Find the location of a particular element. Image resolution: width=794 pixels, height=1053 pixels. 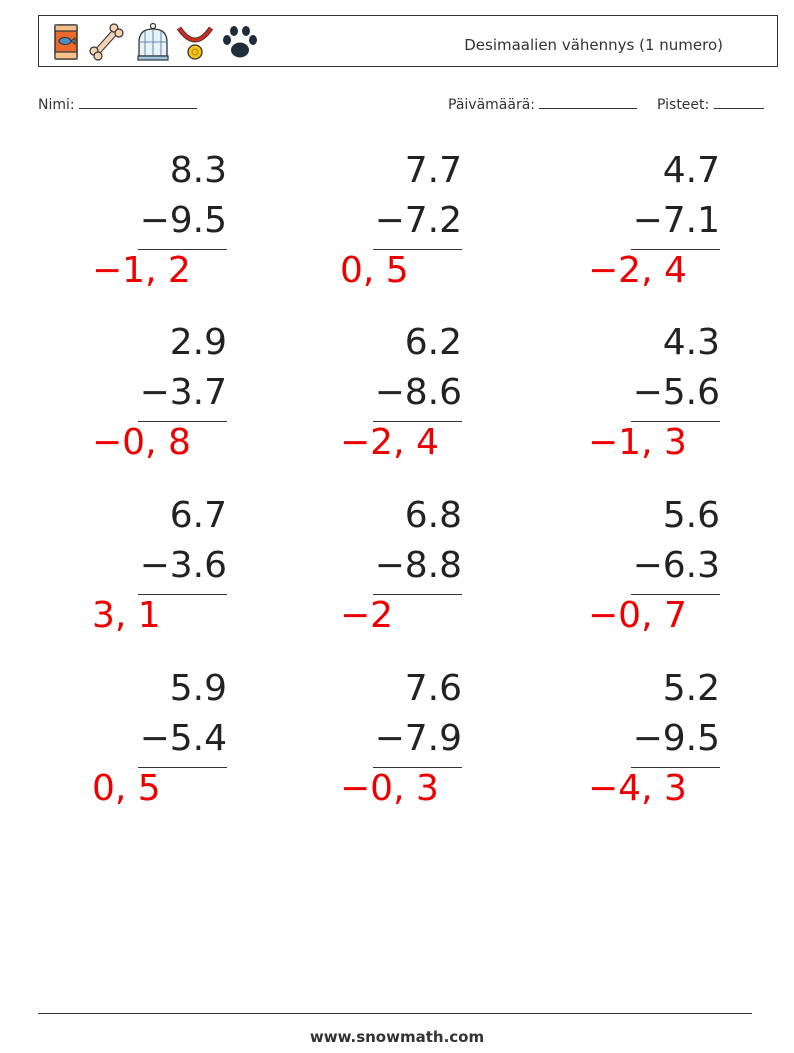

name-blank is located at coordinates (138, 101).